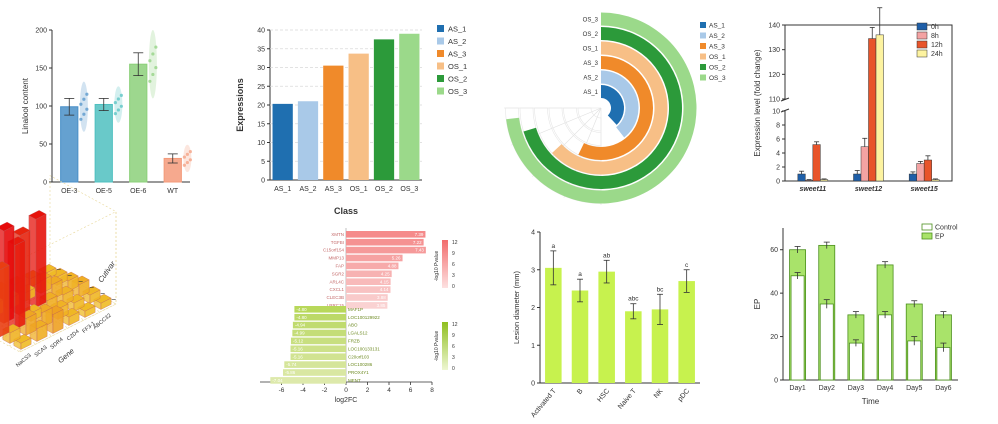  I want to click on y-tick-label: 10, so click(261, 143).